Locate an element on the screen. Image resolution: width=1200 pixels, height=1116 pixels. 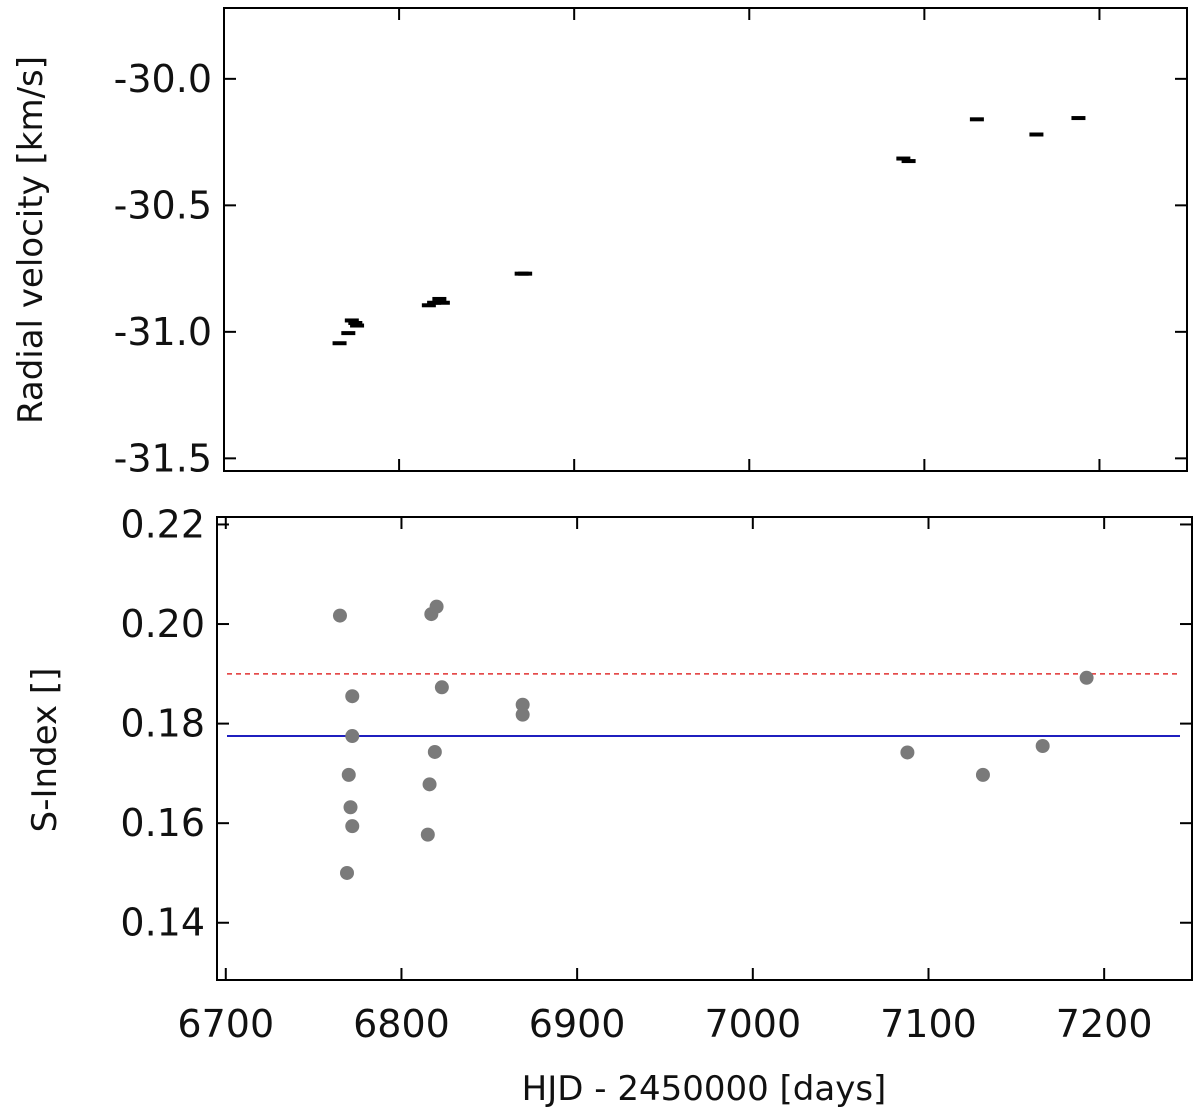
s-y-tick-label-1: 0.16 is located at coordinates (162, 823).